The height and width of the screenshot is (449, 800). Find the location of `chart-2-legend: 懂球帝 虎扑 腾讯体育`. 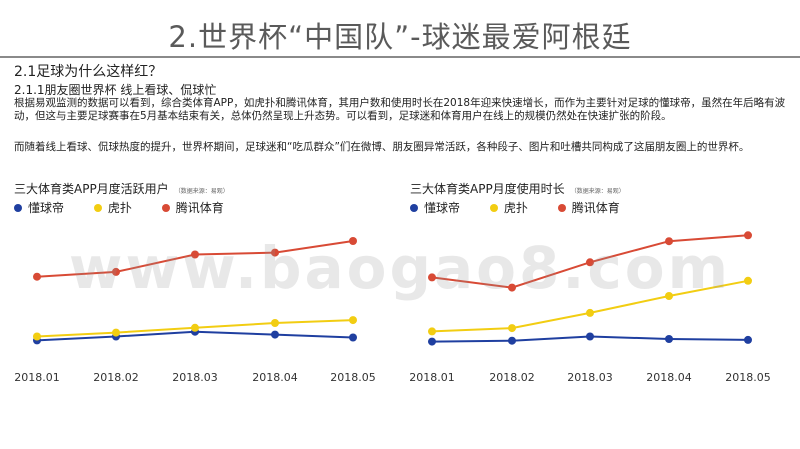

chart-2-legend: 懂球帝 虎扑 腾讯体育 is located at coordinates (528, 207).